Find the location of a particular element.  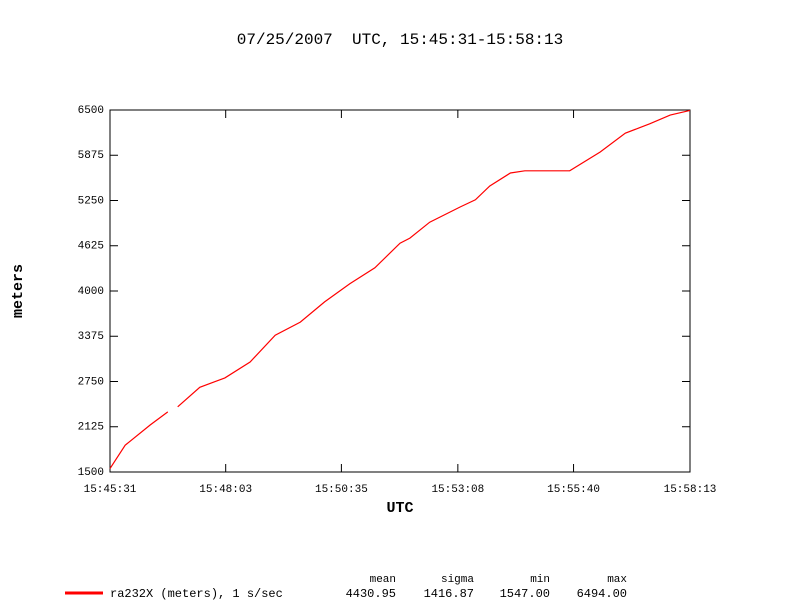

y-tick-label: 4000 is located at coordinates (91, 292).